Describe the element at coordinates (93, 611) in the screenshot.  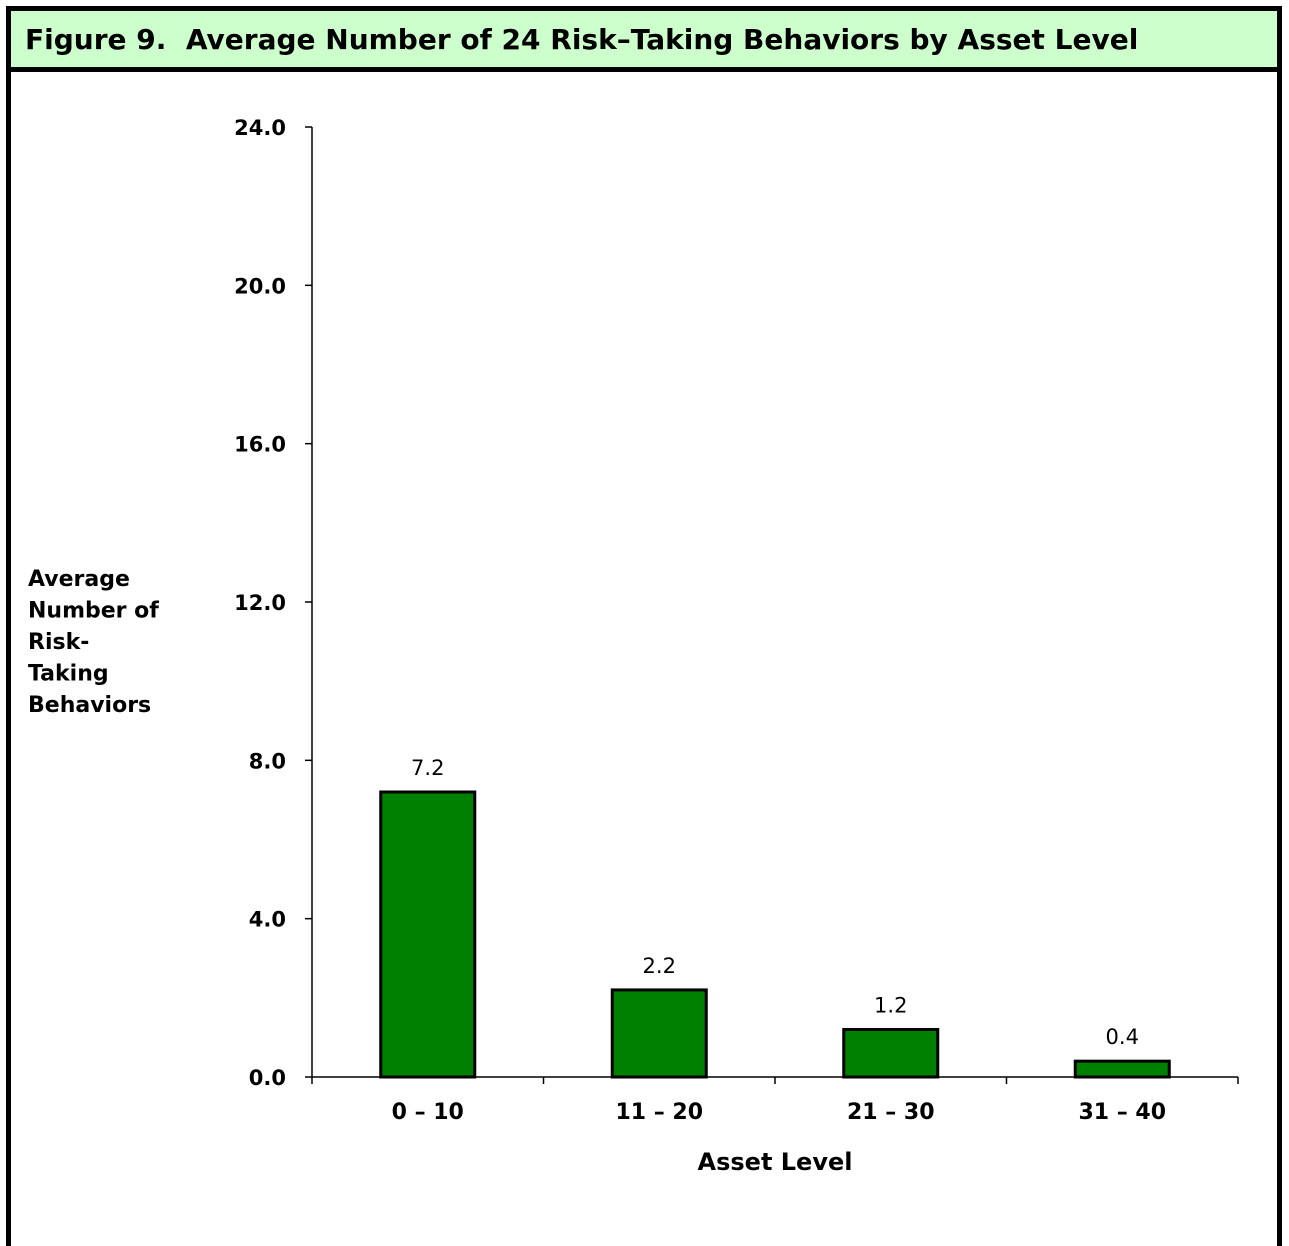
I see `y-axis-label-line: Number of` at that location.